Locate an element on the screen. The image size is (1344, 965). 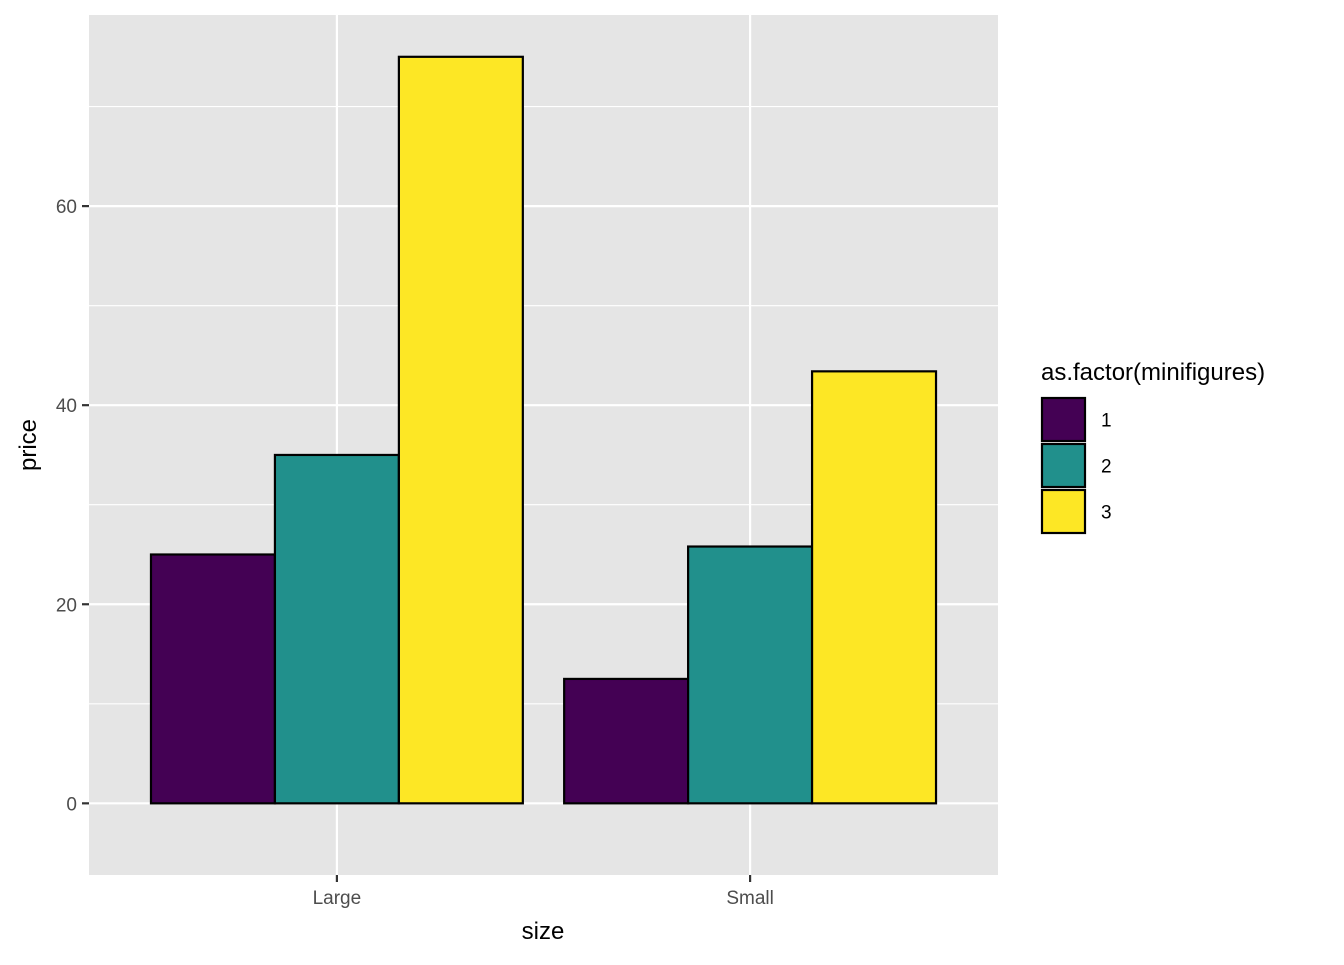
x-axis-title: size is located at coordinates (543, 931).